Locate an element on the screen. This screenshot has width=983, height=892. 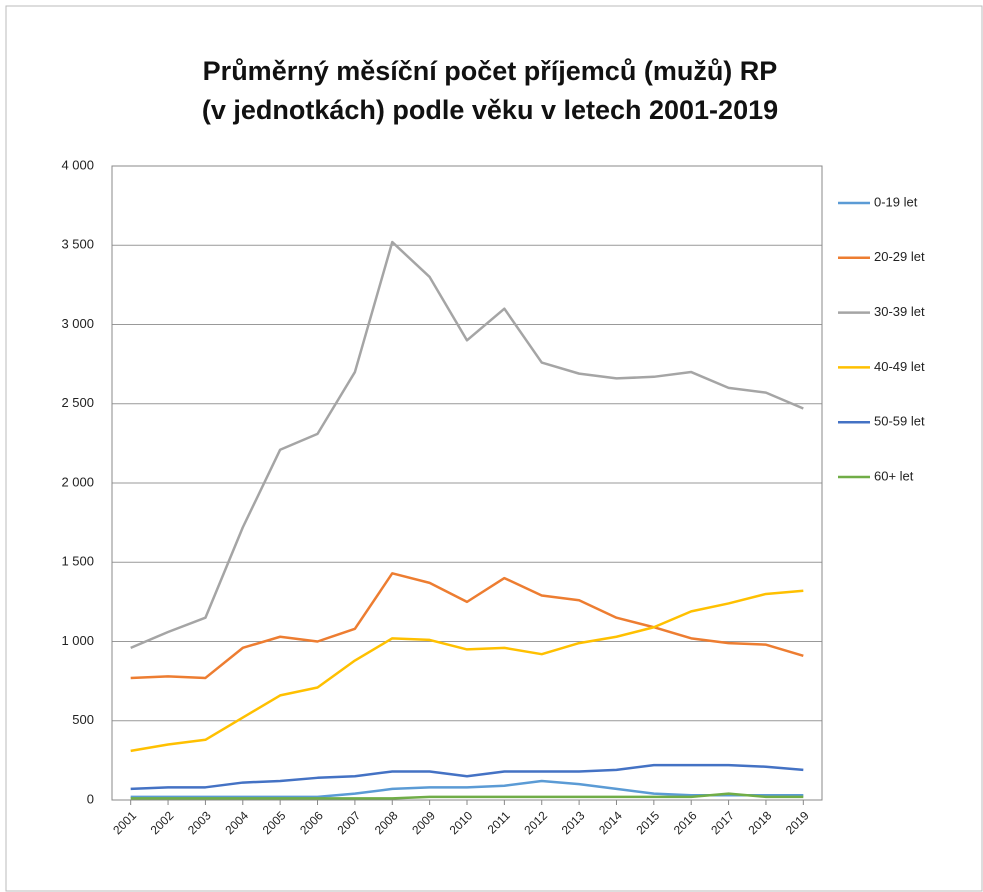
x-tick-label: 2008 is located at coordinates (386, 822).